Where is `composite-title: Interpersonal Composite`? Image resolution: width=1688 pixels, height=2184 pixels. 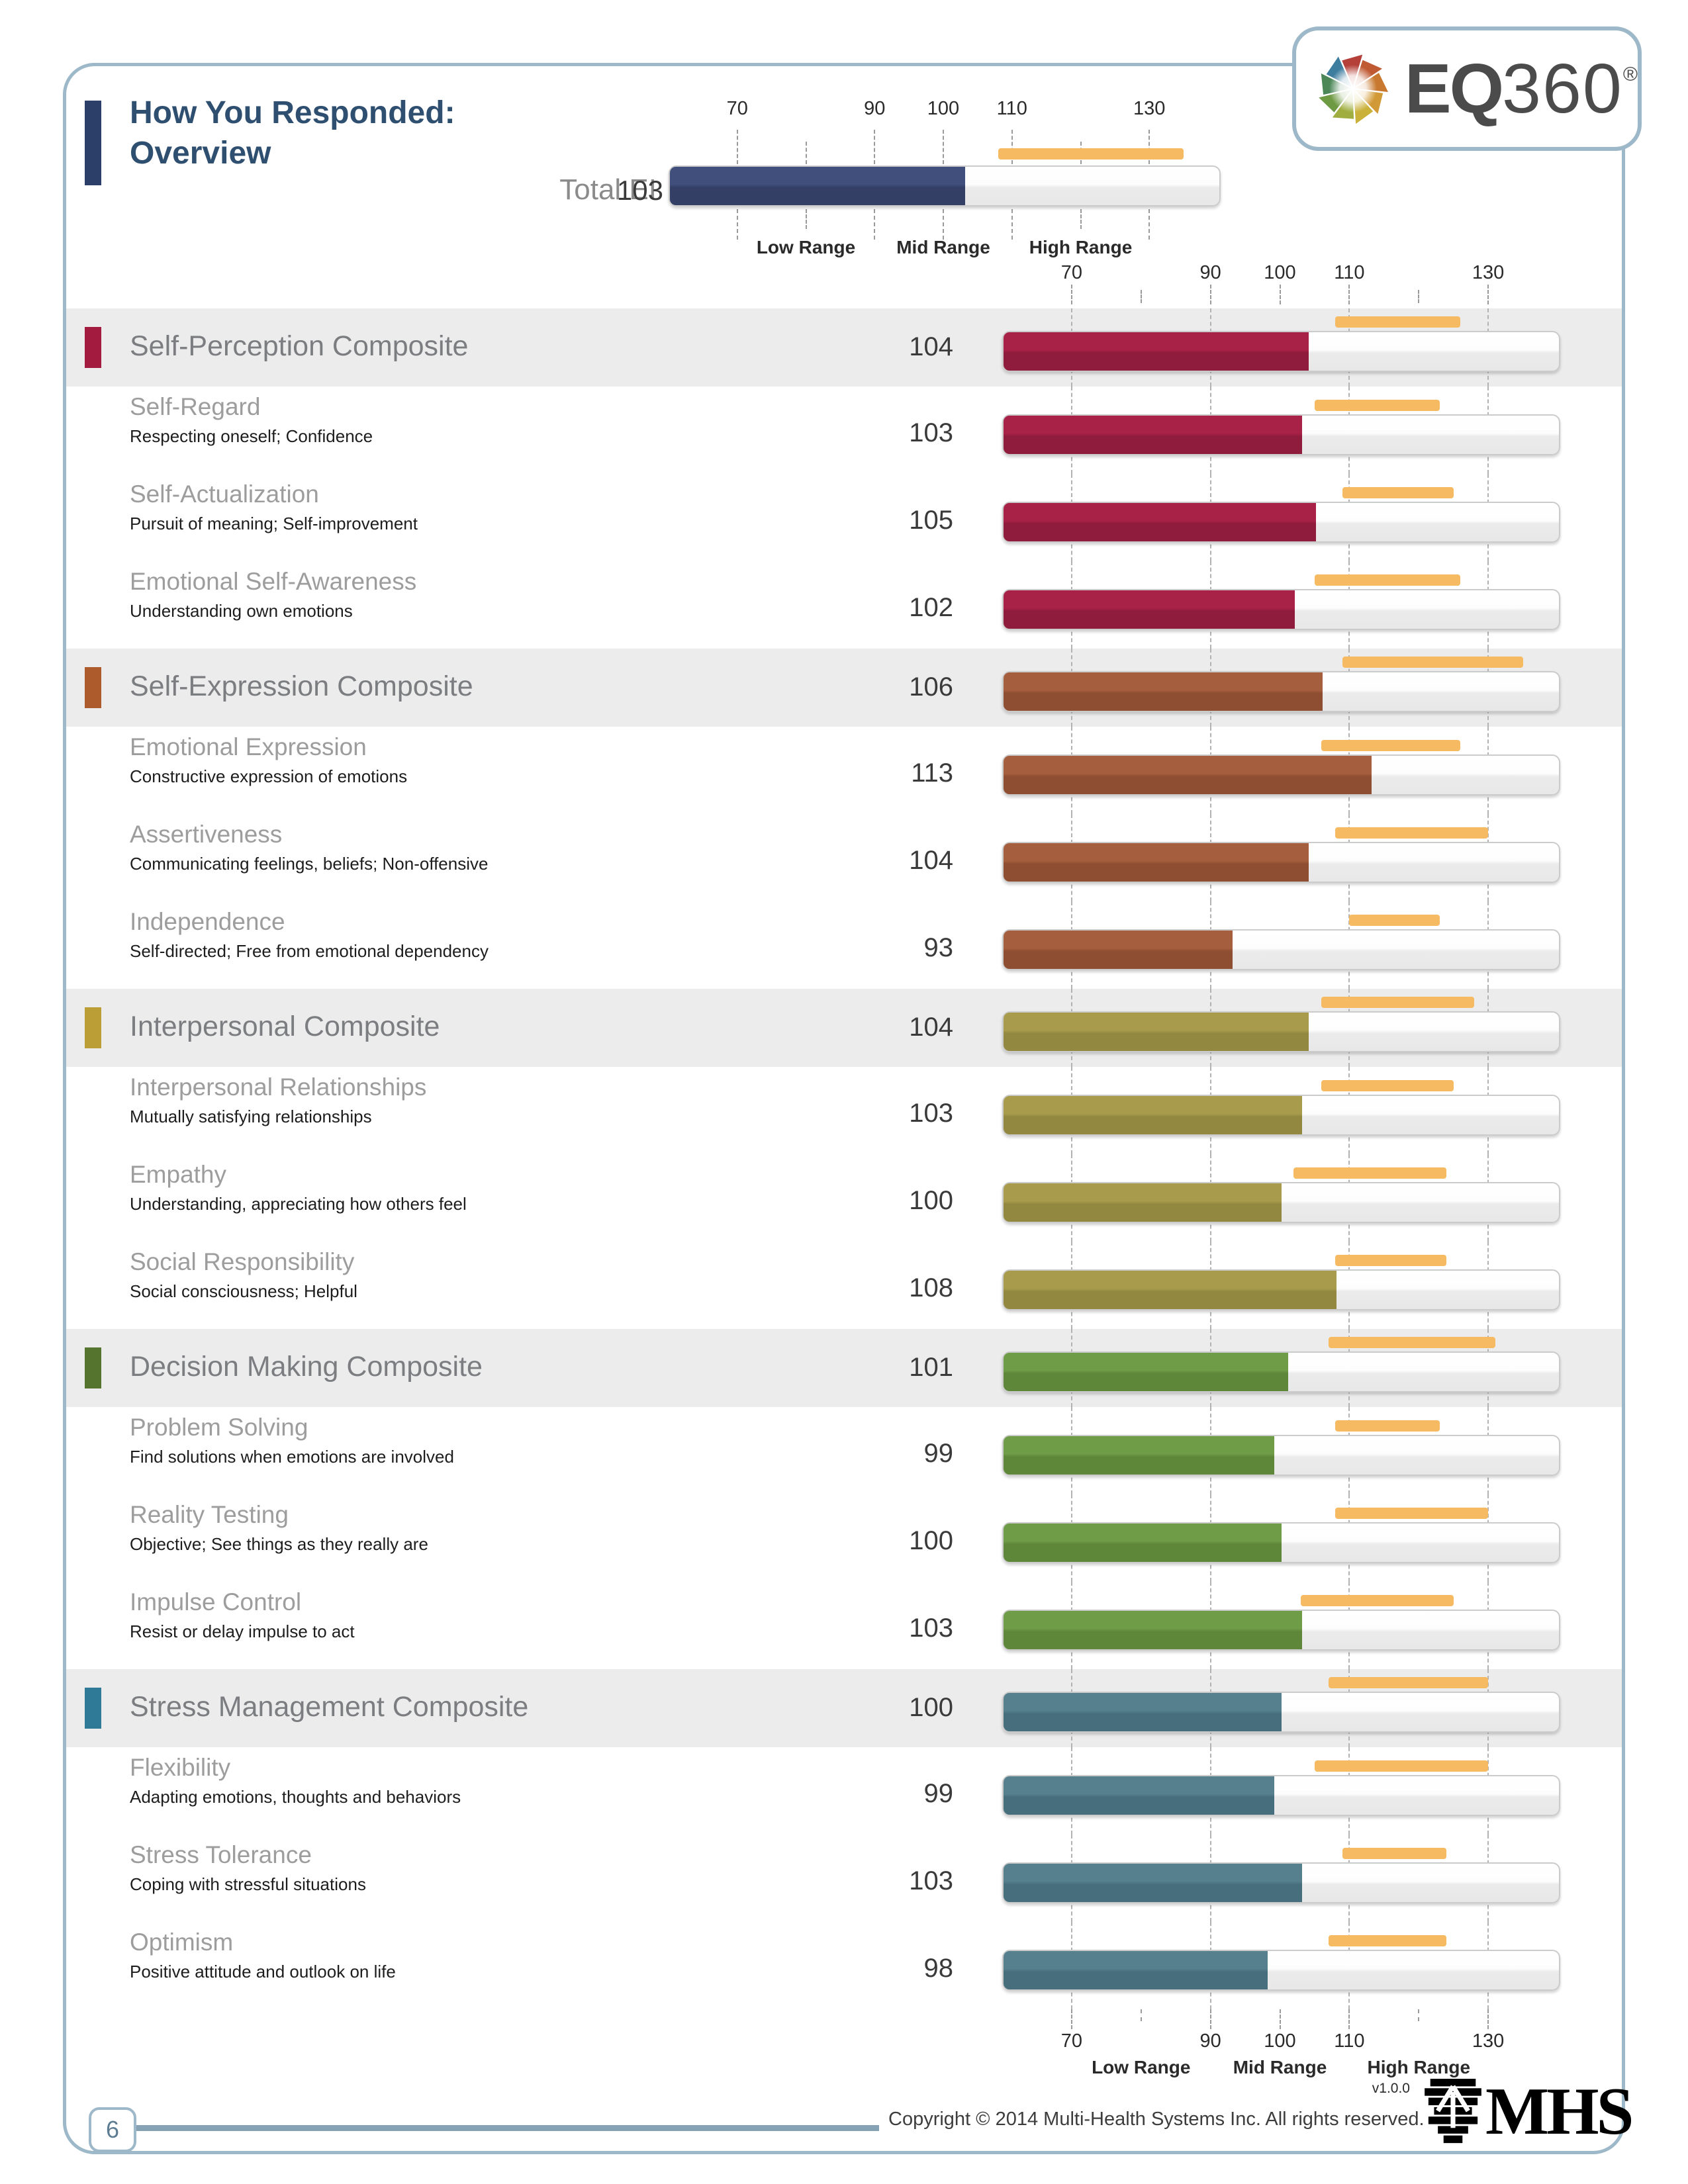 composite-title: Interpersonal Composite is located at coordinates (285, 1026).